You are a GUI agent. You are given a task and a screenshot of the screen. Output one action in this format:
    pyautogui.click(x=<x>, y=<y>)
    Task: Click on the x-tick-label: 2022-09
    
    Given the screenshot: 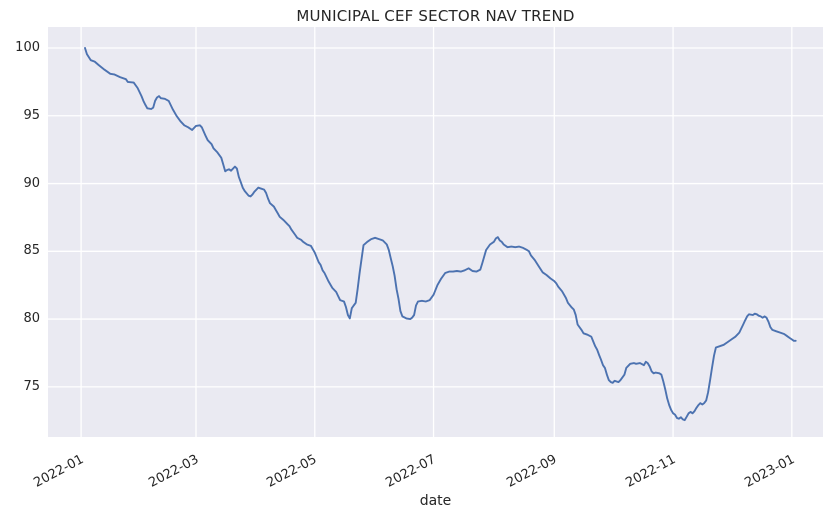 What is the action you would take?
    pyautogui.click(x=532, y=471)
    